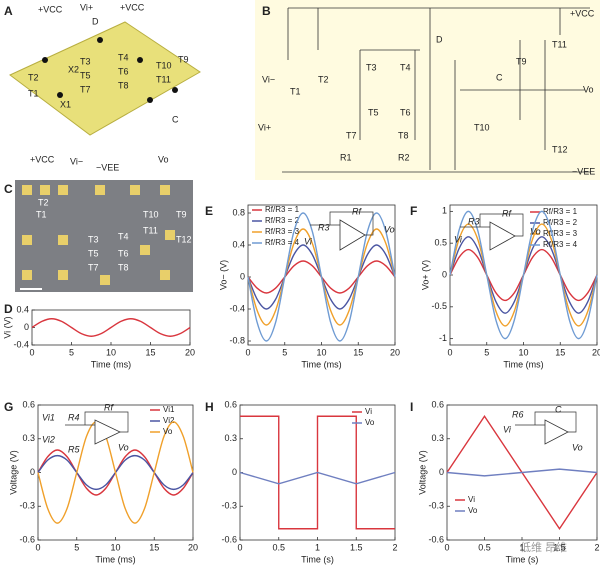 This screenshot has width=600, height=571. What do you see at coordinates (230, 404) in the screenshot?
I see `y-tick-label: 0.6` at bounding box center [230, 404].